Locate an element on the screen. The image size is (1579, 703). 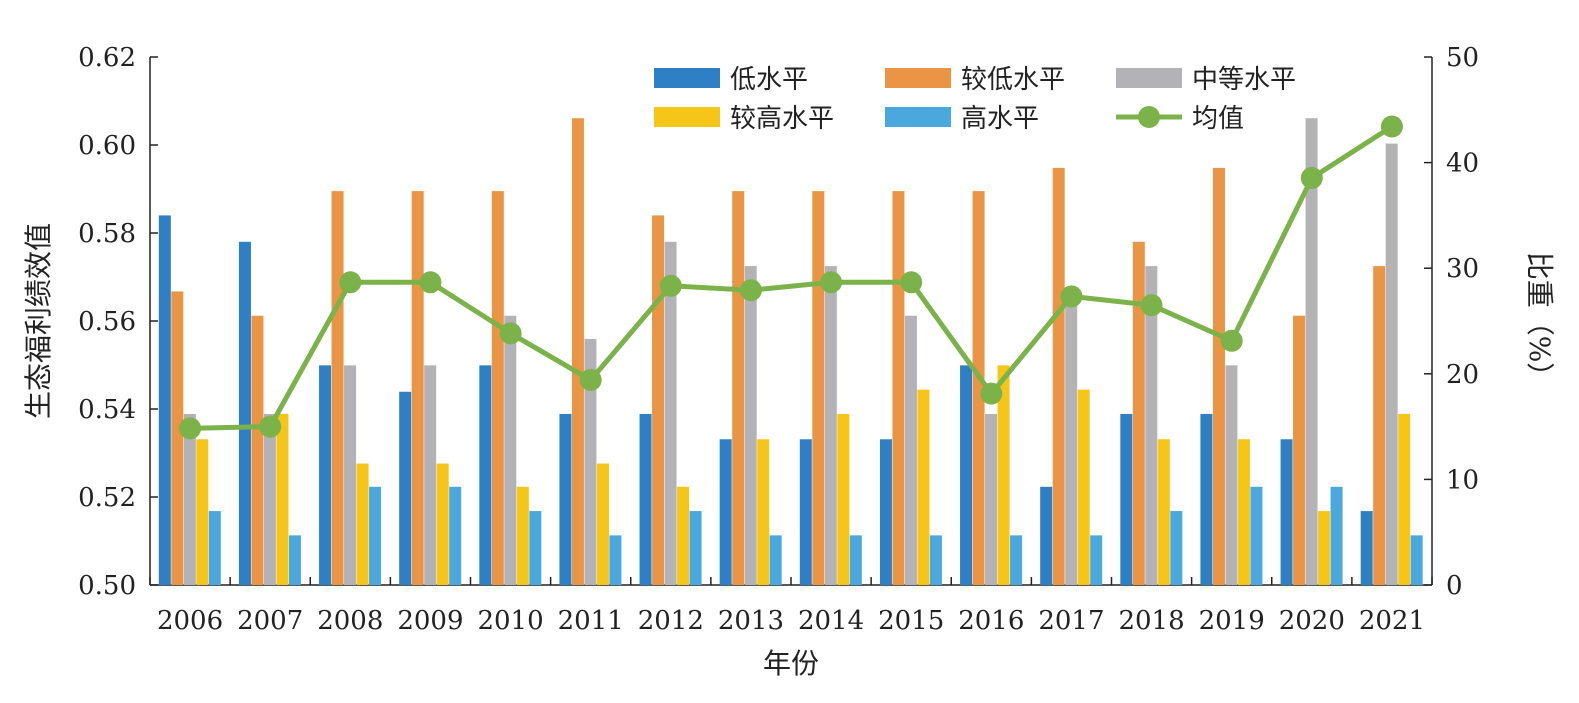
mean-point-2013 is located at coordinates (750, 290).